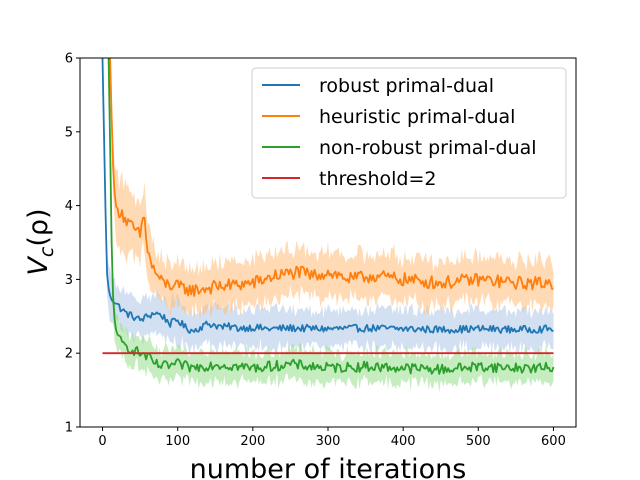 This screenshot has height=480, width=640. Describe the element at coordinates (177, 441) in the screenshot. I see `x-tick-label-100: 100` at that location.